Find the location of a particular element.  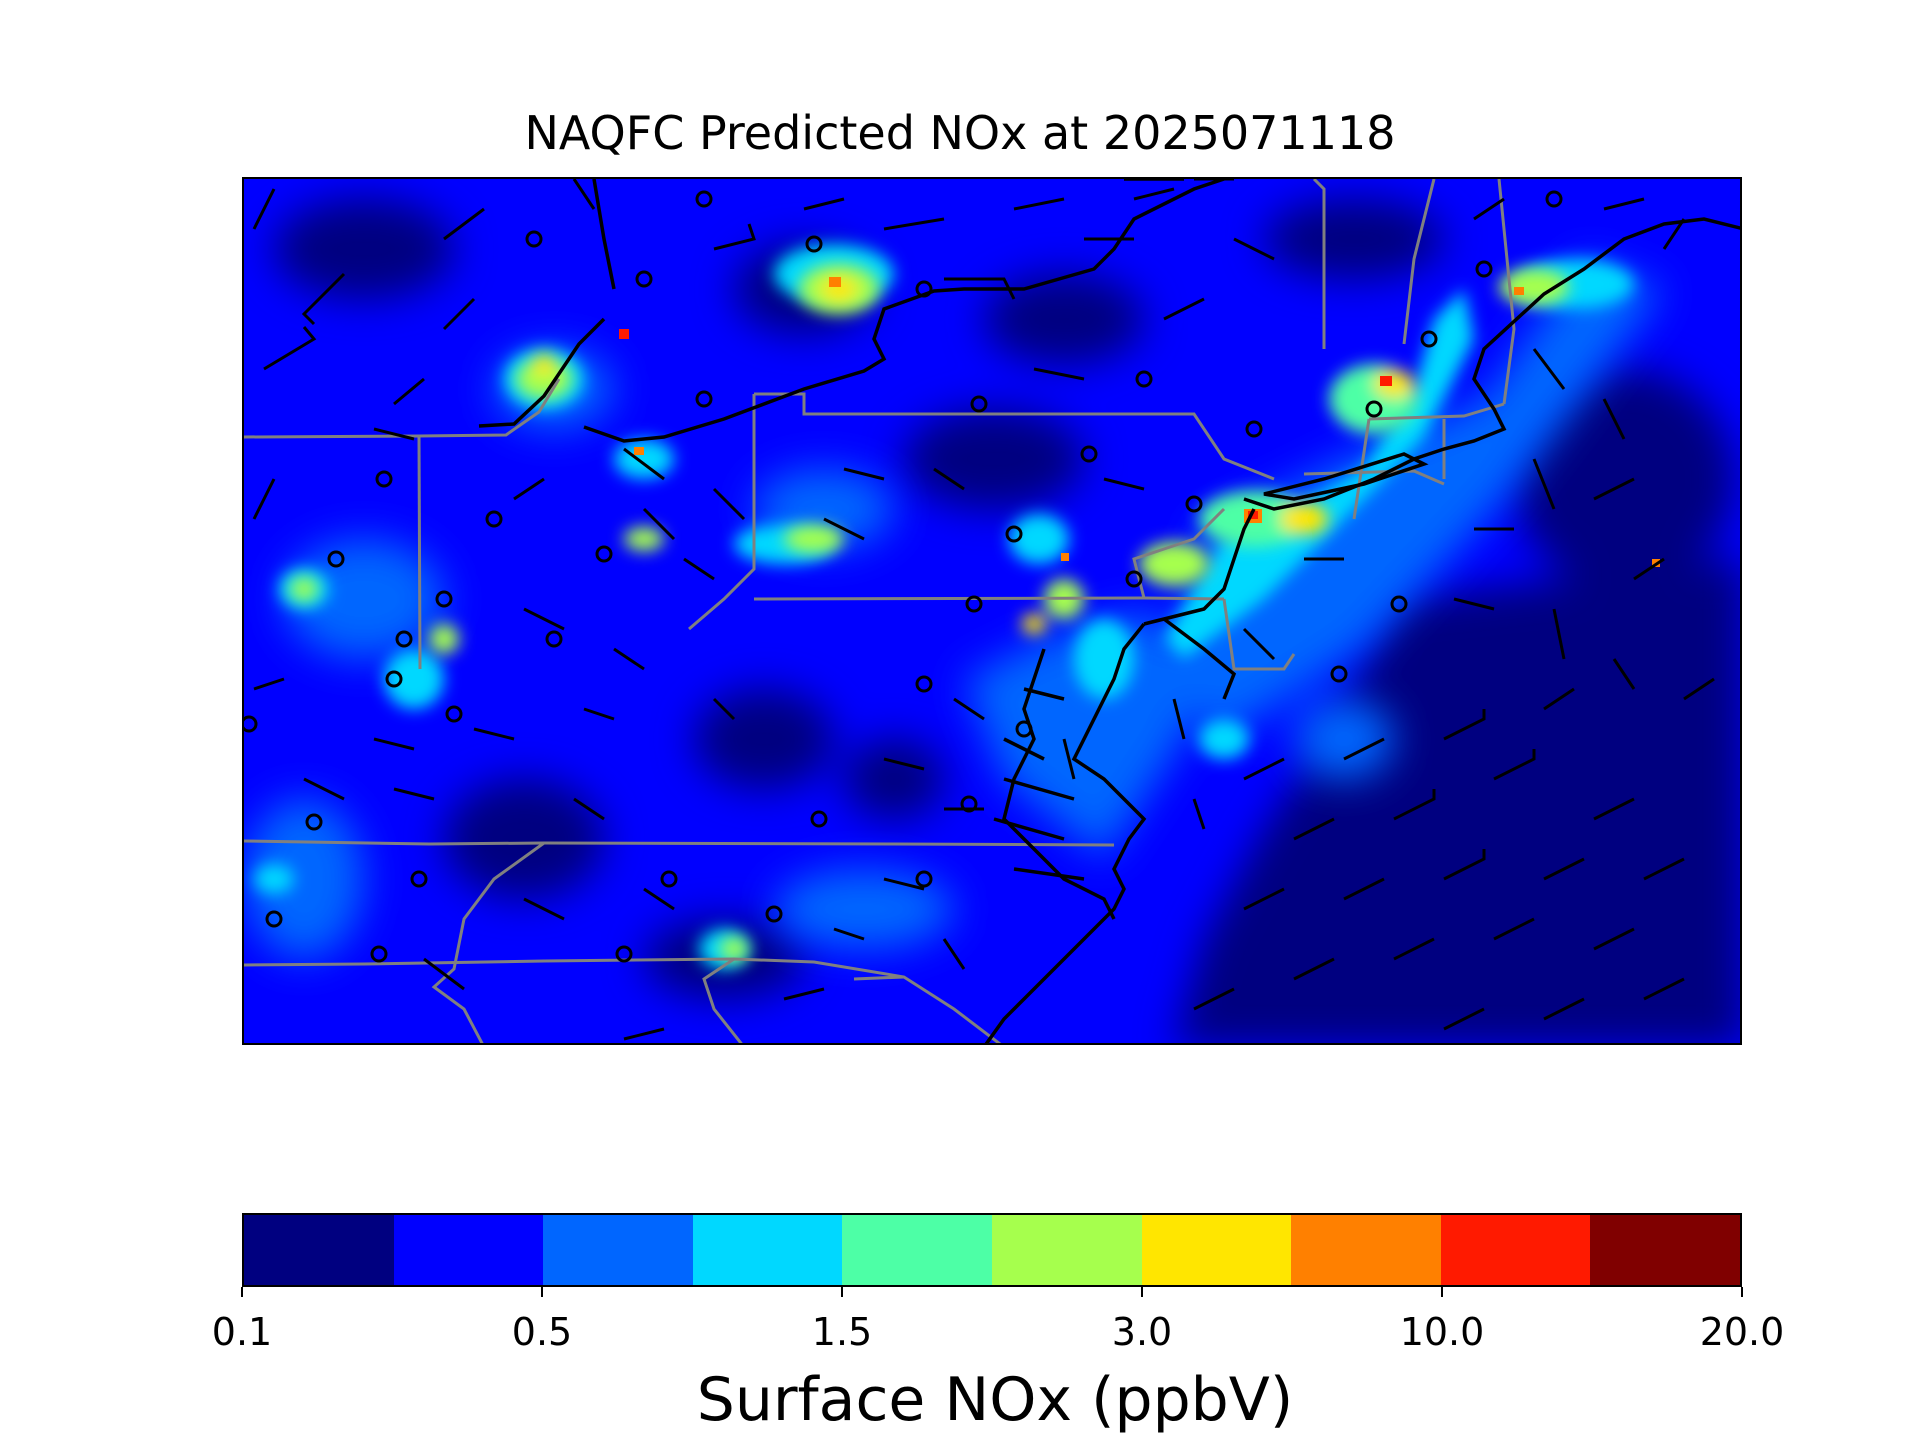

colorbar-tick-label: 10.0 is located at coordinates (1442, 1332).